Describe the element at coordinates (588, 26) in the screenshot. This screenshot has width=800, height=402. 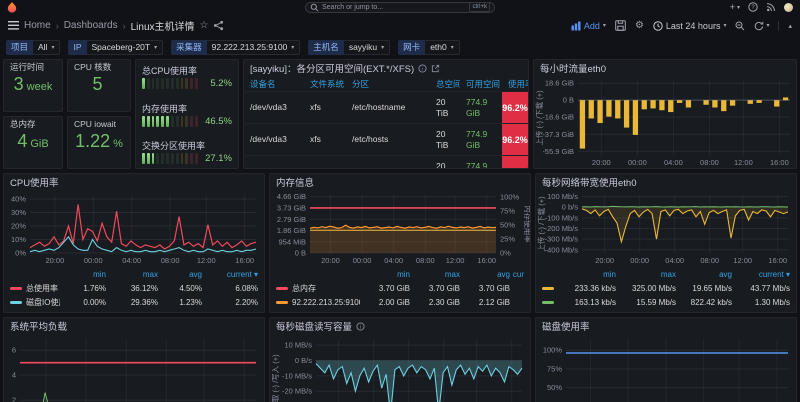
I see `add-button: Add ▾` at that location.